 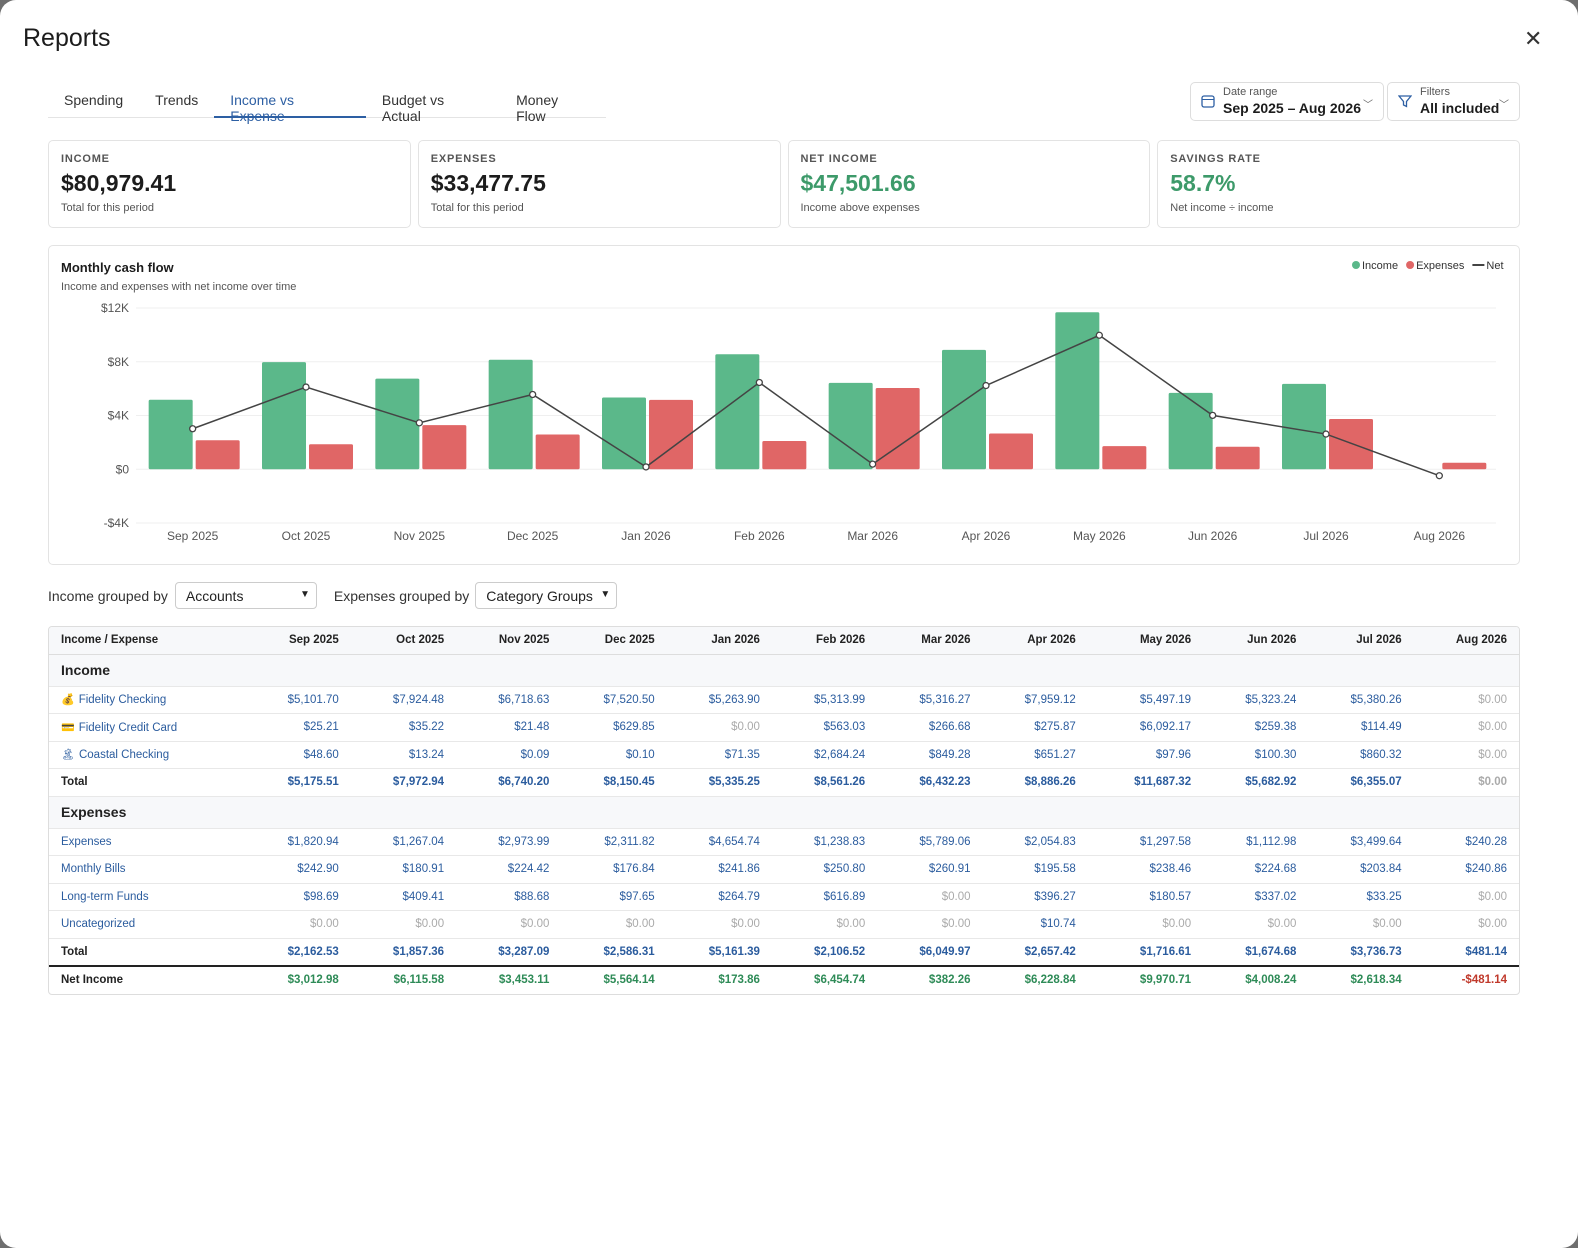 What do you see at coordinates (824, 782) in the screenshot?
I see `value-cell: $8,561.26` at bounding box center [824, 782].